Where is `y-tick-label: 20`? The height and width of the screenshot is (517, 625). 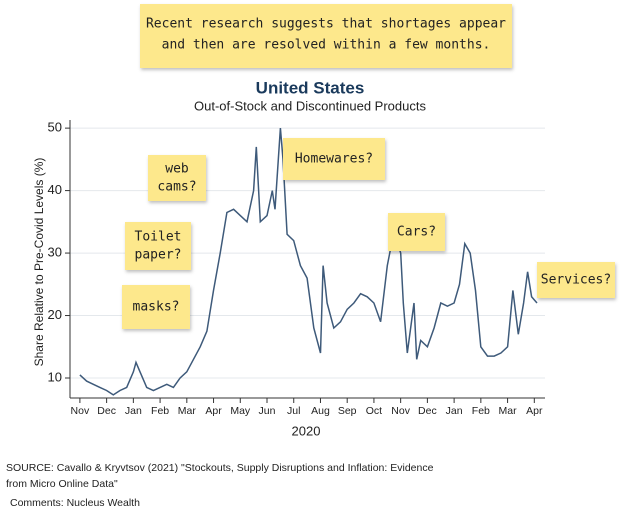
y-tick-label: 20 is located at coordinates (55, 314).